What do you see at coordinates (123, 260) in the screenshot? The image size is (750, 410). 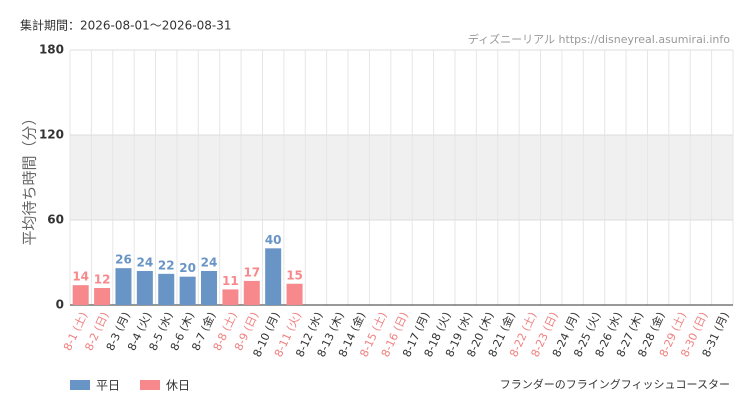 I see `value-label: 26` at bounding box center [123, 260].